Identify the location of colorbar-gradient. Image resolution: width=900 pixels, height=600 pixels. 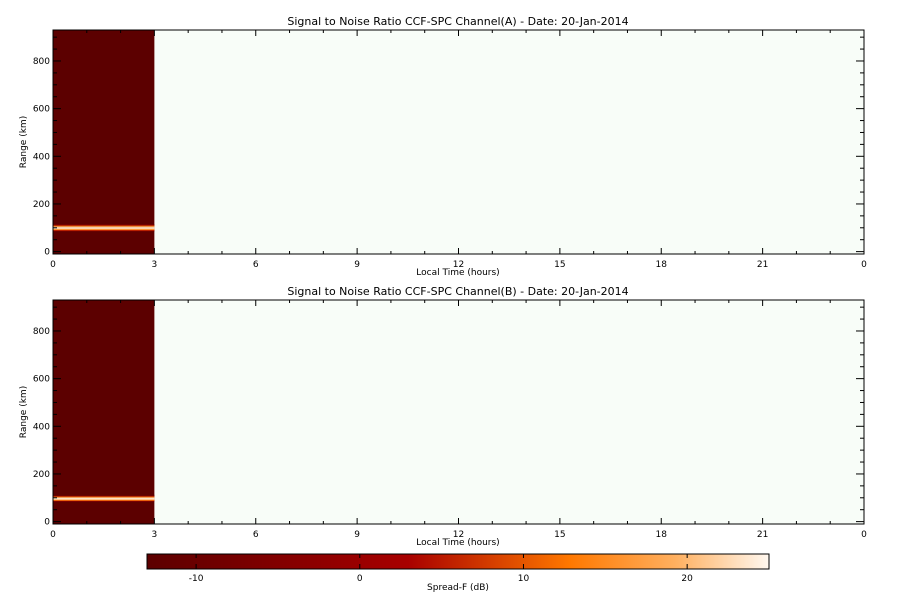
(458, 561).